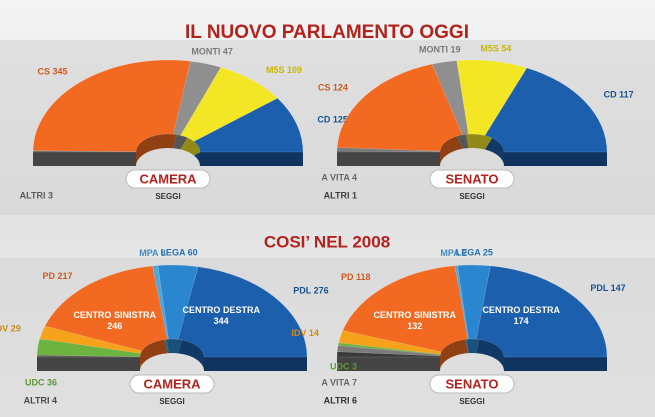 This screenshot has width=655, height=417. What do you see at coordinates (521, 321) in the screenshot?
I see `group-value: 174` at bounding box center [521, 321].